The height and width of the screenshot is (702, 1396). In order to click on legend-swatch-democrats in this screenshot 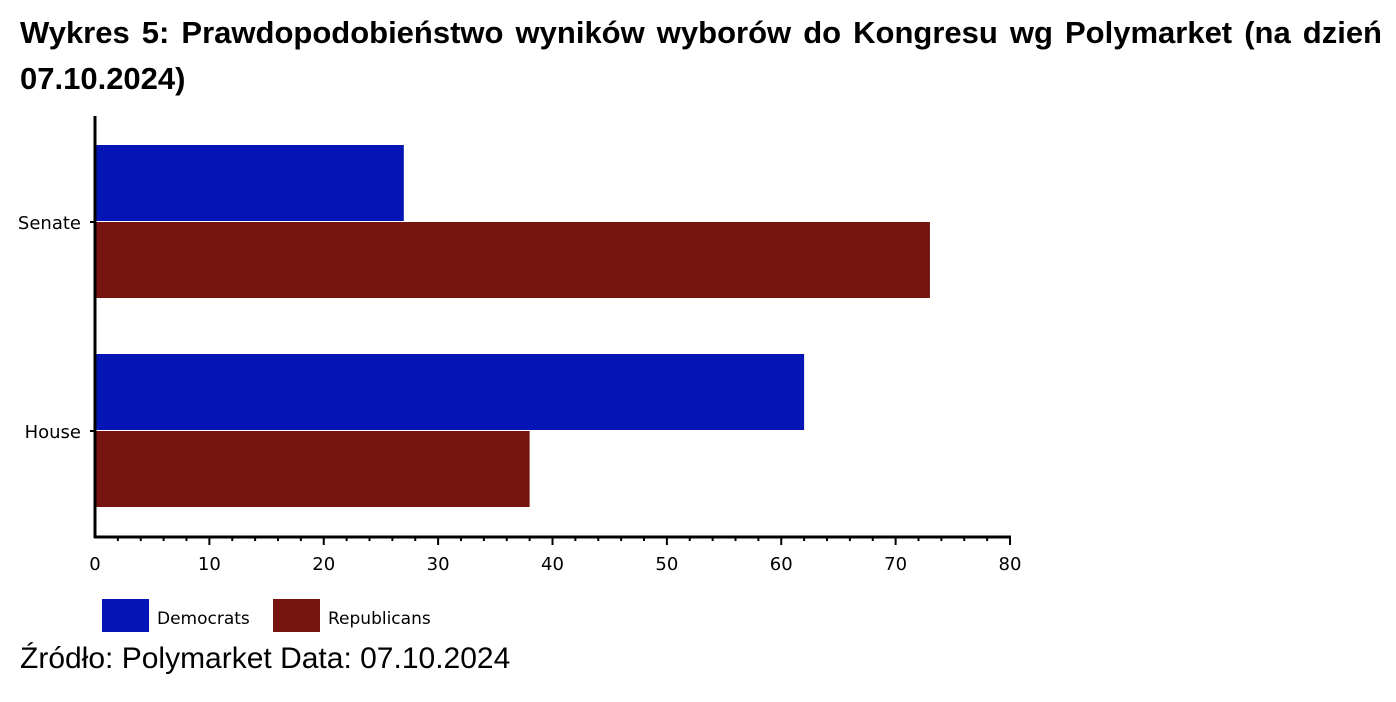, I will do `click(125, 615)`.